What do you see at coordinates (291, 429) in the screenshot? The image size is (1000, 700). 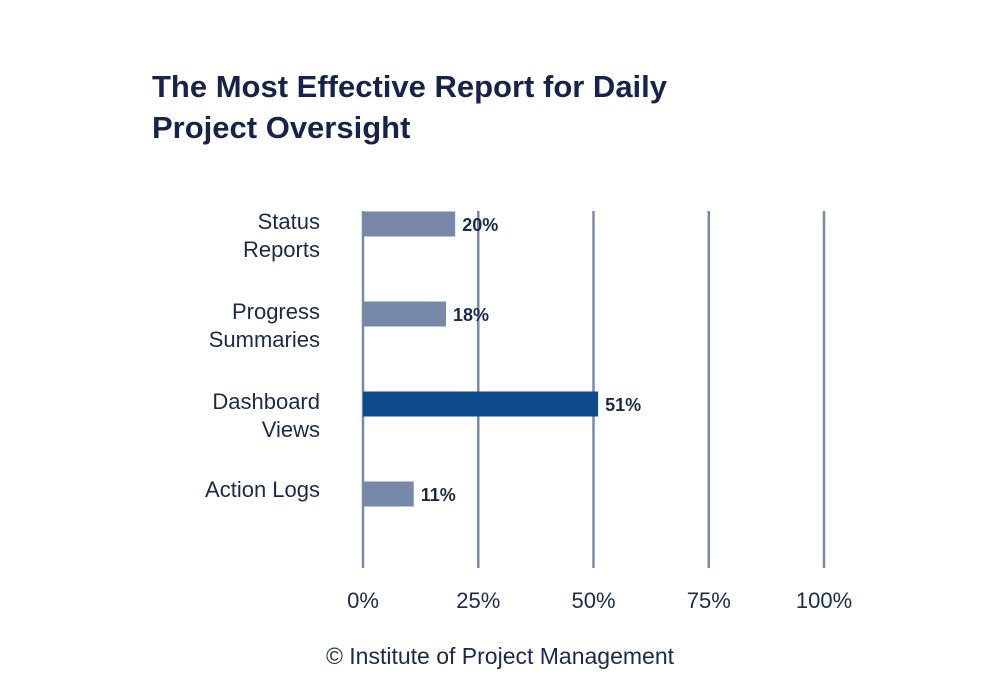 I see `category-label: Views` at bounding box center [291, 429].